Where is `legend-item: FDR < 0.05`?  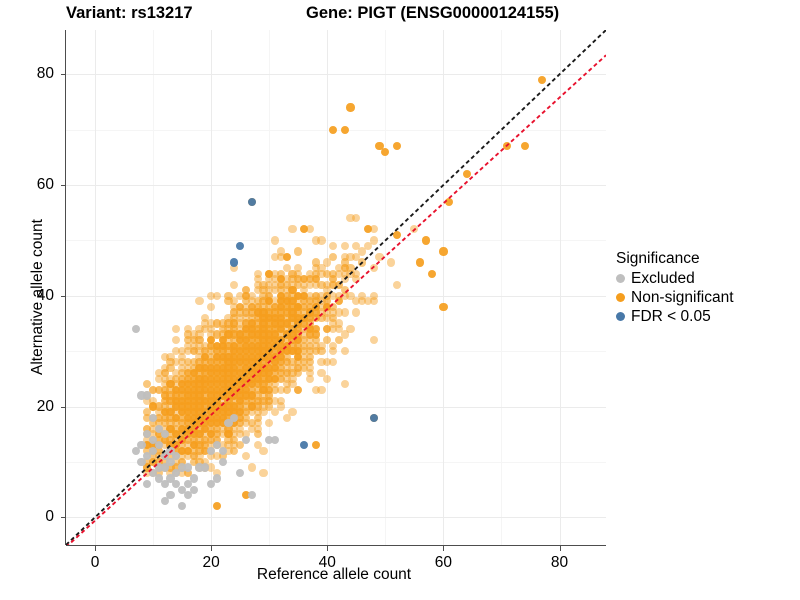
legend-item: FDR < 0.05 is located at coordinates (675, 316).